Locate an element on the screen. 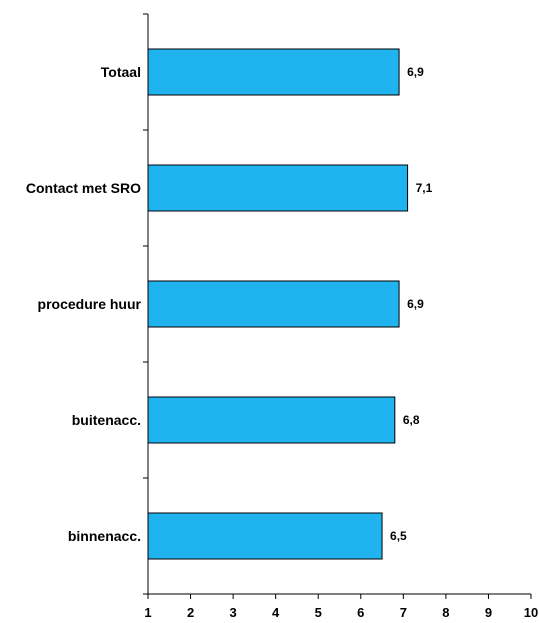  x-tick-label: 6 is located at coordinates (360, 612).